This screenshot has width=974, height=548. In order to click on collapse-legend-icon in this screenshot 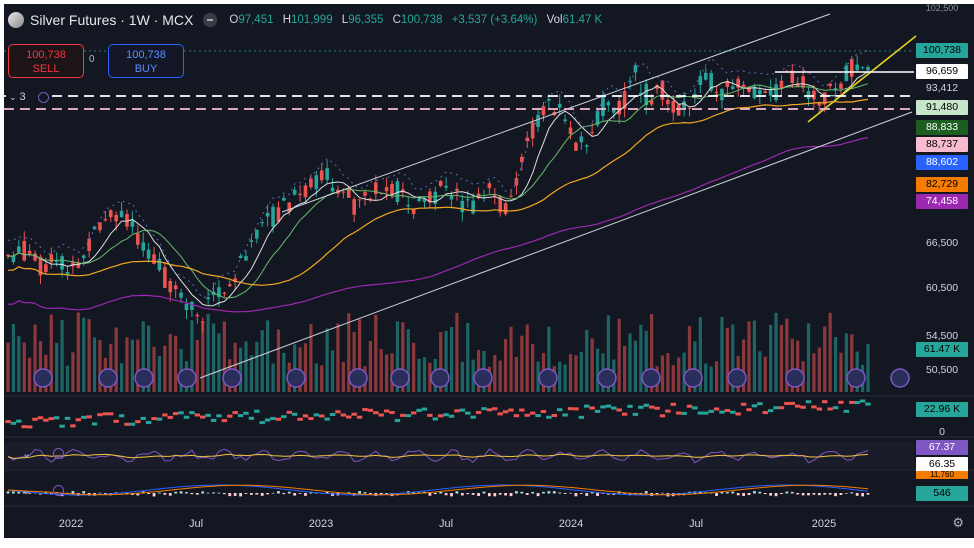, I will do `click(210, 20)`.